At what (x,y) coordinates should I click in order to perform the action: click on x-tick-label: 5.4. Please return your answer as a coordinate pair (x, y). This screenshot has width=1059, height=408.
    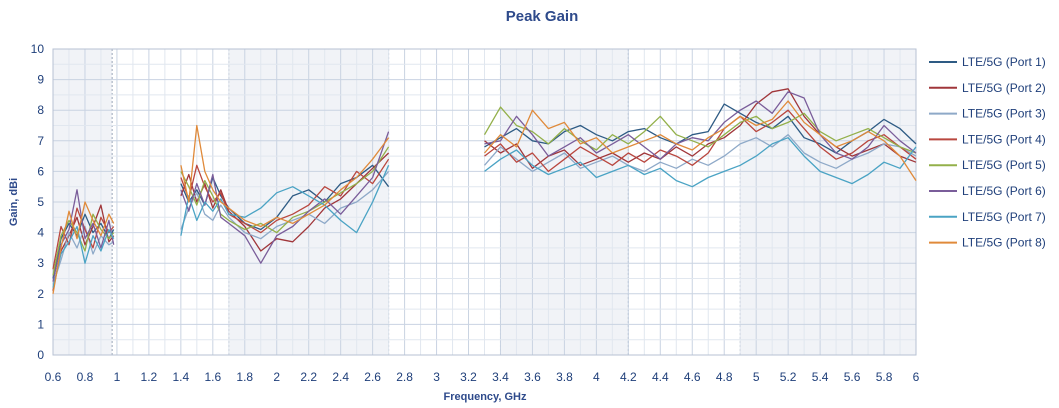
    Looking at the image, I should click on (820, 377).